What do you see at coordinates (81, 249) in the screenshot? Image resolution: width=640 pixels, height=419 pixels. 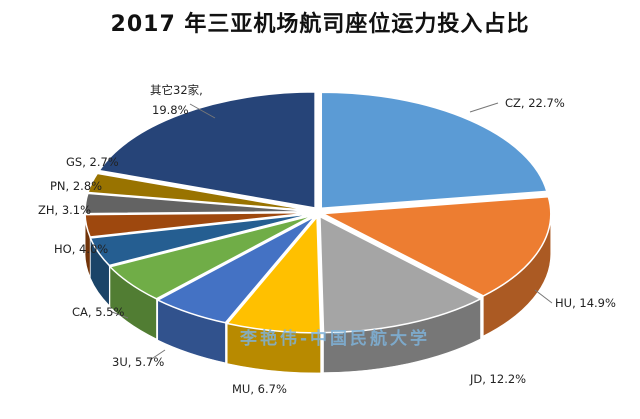 I see `data-label: HO, 4.0%` at bounding box center [81, 249].